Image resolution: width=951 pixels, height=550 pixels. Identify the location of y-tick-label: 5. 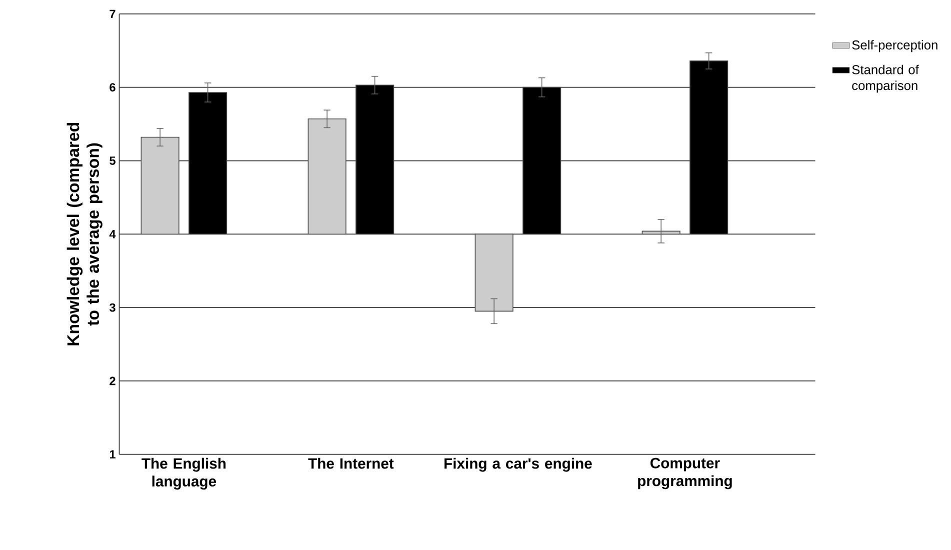
(113, 160).